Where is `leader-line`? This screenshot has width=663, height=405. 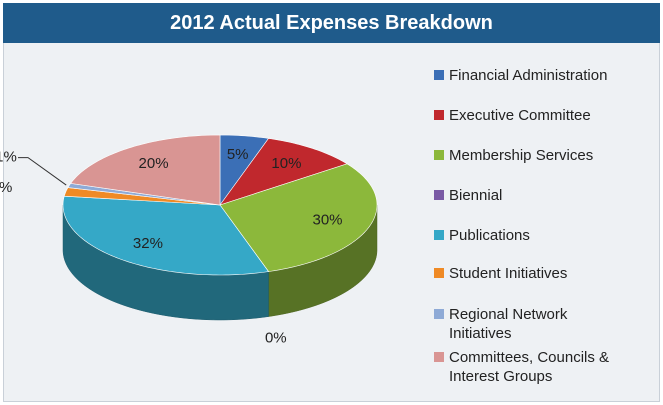 leader-line is located at coordinates (42, 171).